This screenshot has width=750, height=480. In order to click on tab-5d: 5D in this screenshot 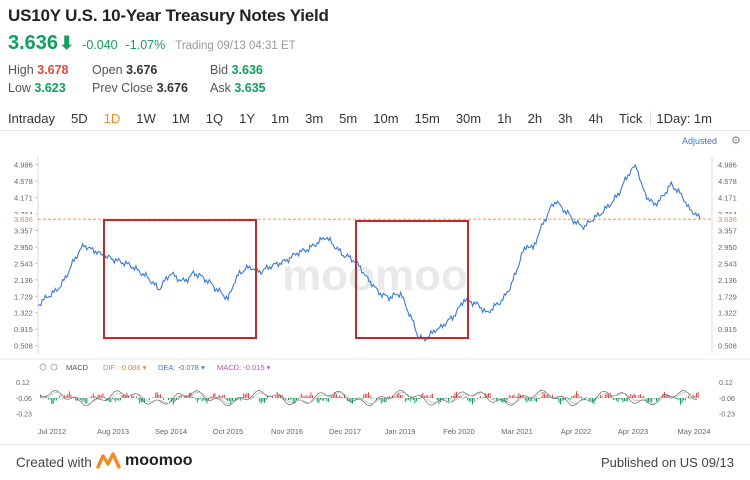, I will do `click(79, 118)`.